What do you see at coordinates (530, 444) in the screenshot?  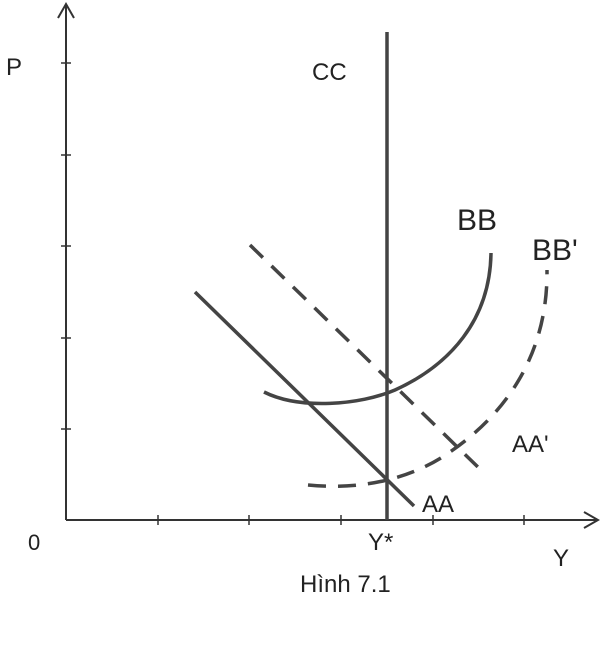 I see `aa-prime-label: AA'` at bounding box center [530, 444].